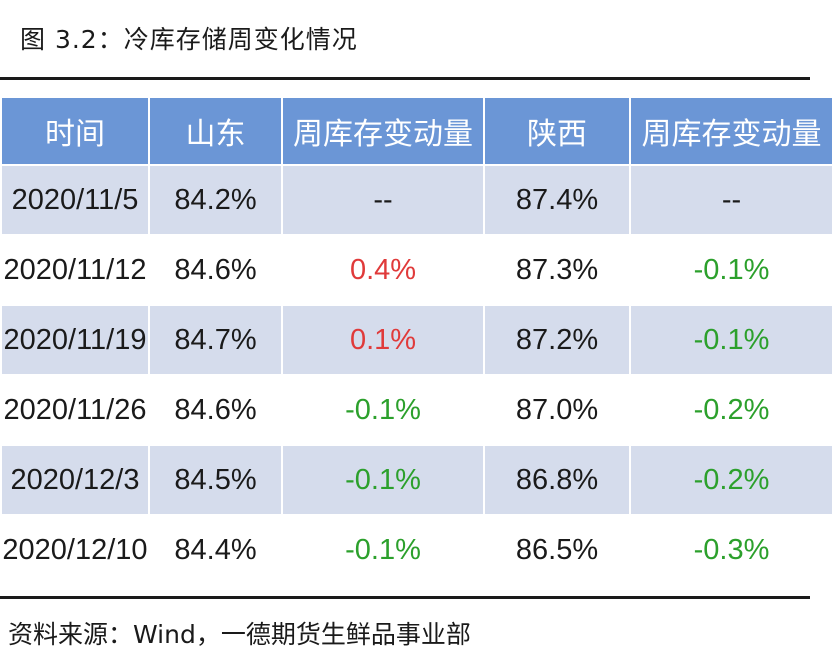 The width and height of the screenshot is (836, 664). What do you see at coordinates (239, 634) in the screenshot?
I see `source-note: 资料来源：Wind，一德期货生鲜品事业部` at bounding box center [239, 634].